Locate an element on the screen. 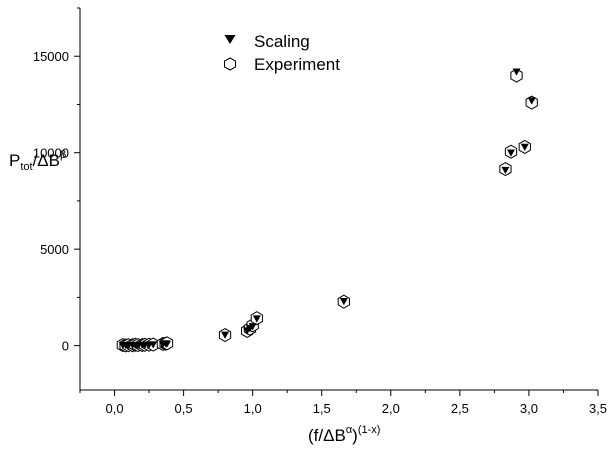 The height and width of the screenshot is (453, 608). x-tick-label: 3,0 is located at coordinates (529, 408).